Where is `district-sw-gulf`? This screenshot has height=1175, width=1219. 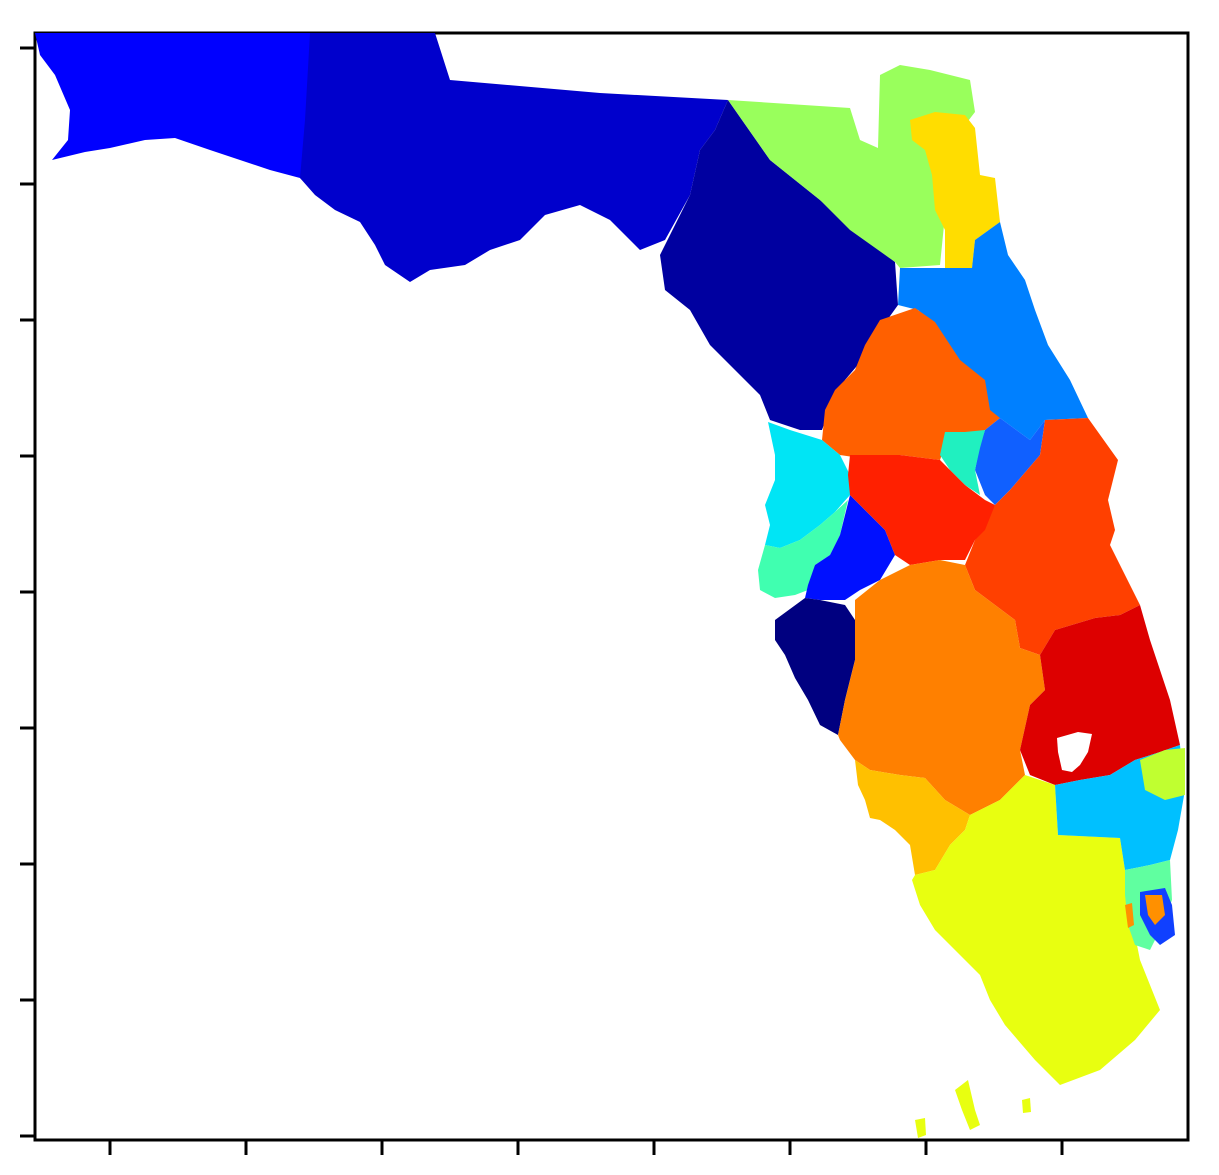 district-sw-gulf is located at coordinates (815, 666).